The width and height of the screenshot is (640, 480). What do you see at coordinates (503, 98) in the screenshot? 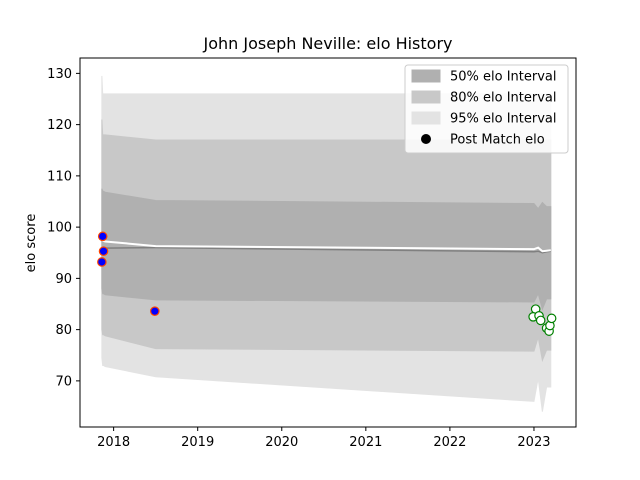
I see `legend-label-80-elo-interval: 80% elo Interval` at bounding box center [503, 98].